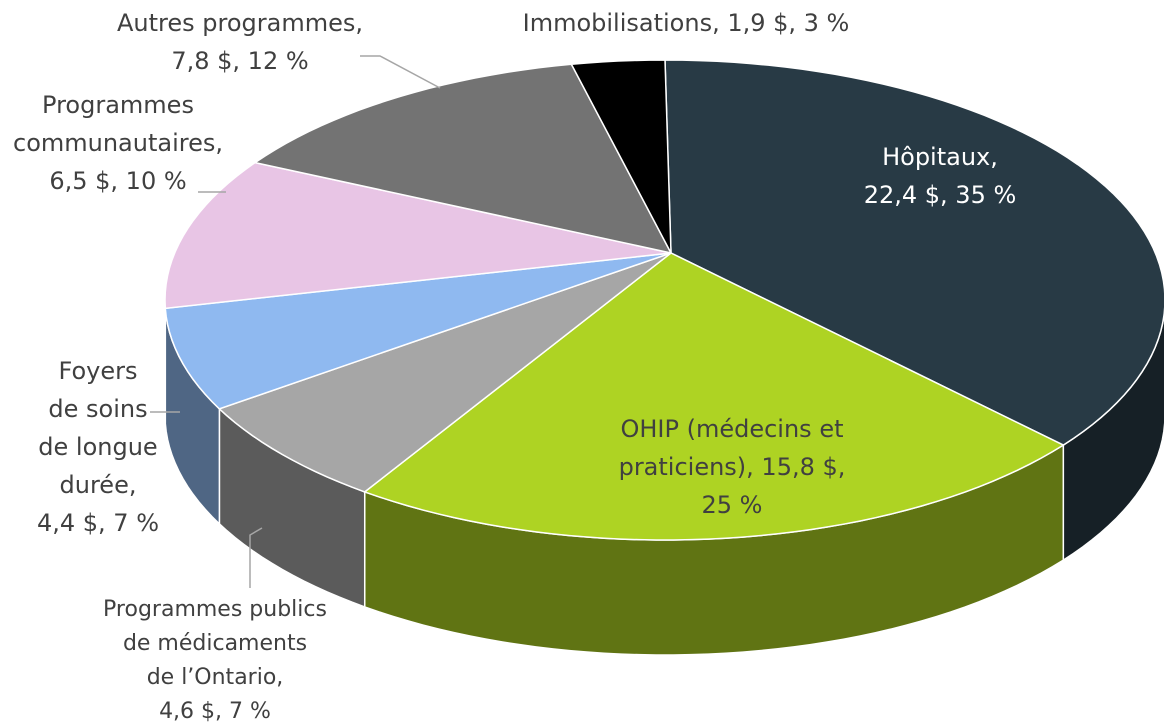 The height and width of the screenshot is (728, 1164). What do you see at coordinates (98, 485) in the screenshot?
I see `data-label-line: durée,` at bounding box center [98, 485].